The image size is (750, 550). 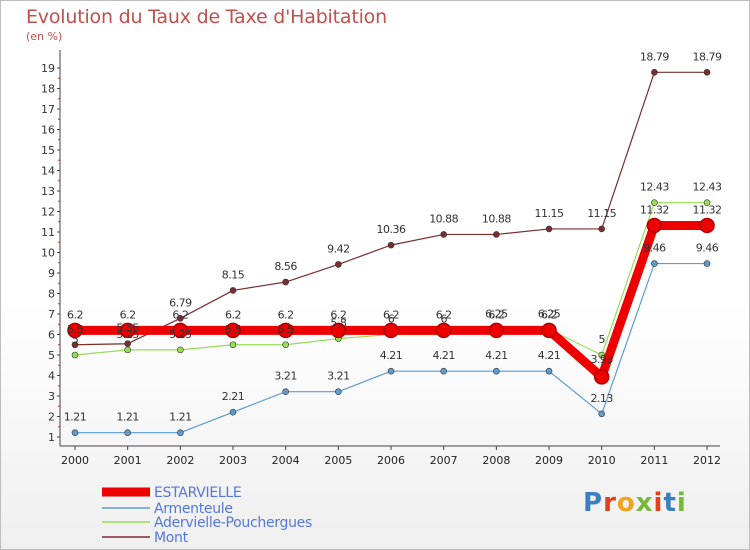 I want to click on chart-title: Evolution du Taux de Taxe d'Habitation, so click(x=206, y=17).